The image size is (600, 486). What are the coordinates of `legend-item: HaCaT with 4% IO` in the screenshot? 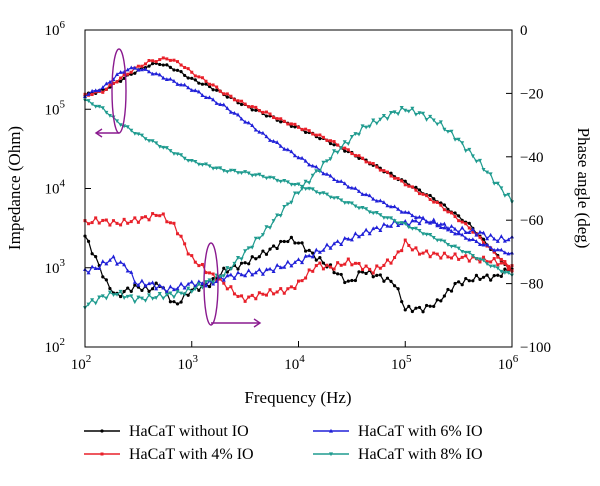 It's located at (169, 454).